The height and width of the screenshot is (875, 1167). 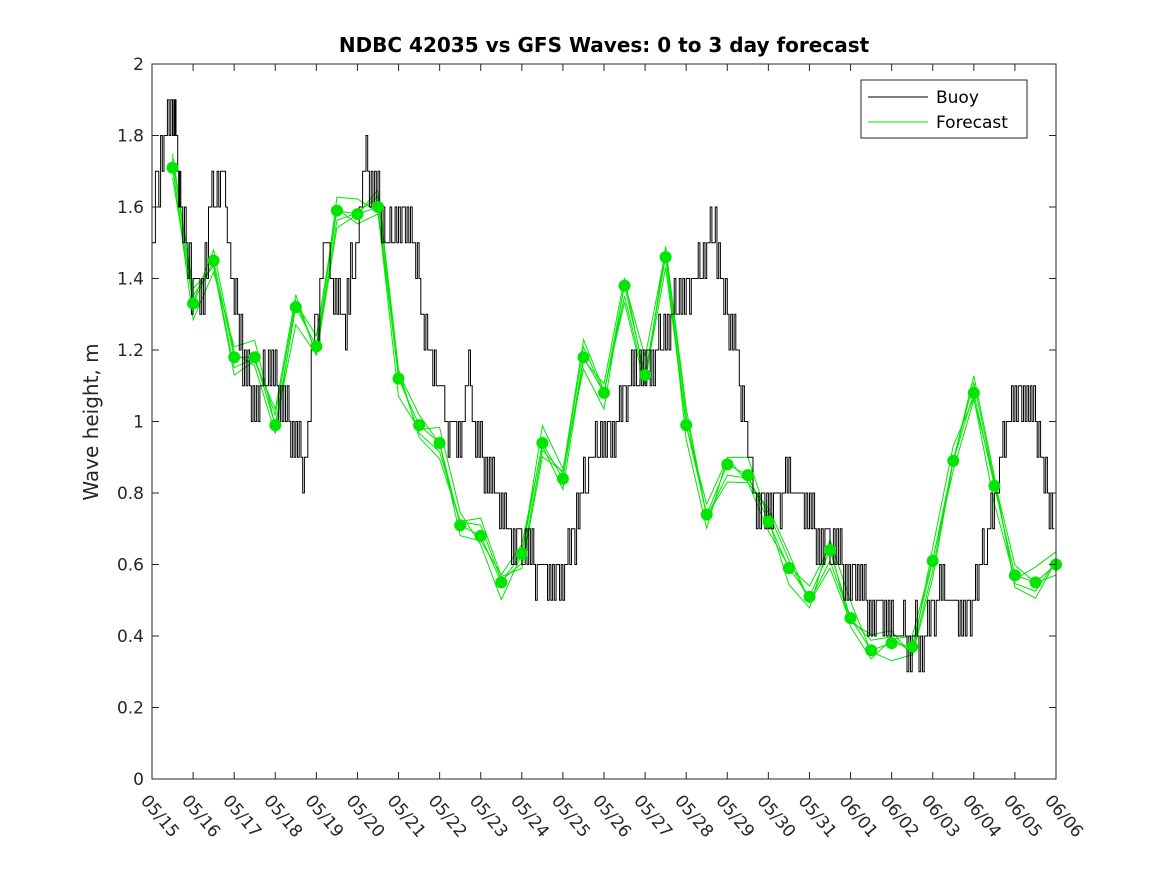 What do you see at coordinates (1022, 816) in the screenshot?
I see `x-tick-label: 06/05` at bounding box center [1022, 816].